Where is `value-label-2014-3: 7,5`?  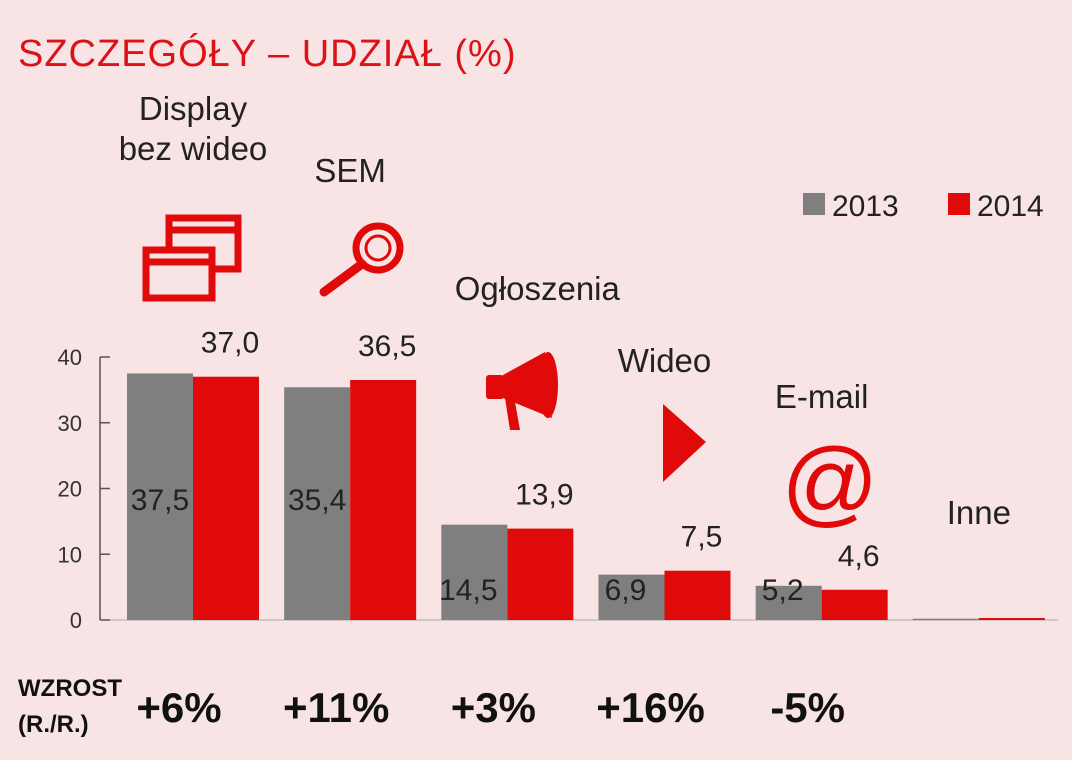 value-label-2014-3: 7,5 is located at coordinates (702, 537).